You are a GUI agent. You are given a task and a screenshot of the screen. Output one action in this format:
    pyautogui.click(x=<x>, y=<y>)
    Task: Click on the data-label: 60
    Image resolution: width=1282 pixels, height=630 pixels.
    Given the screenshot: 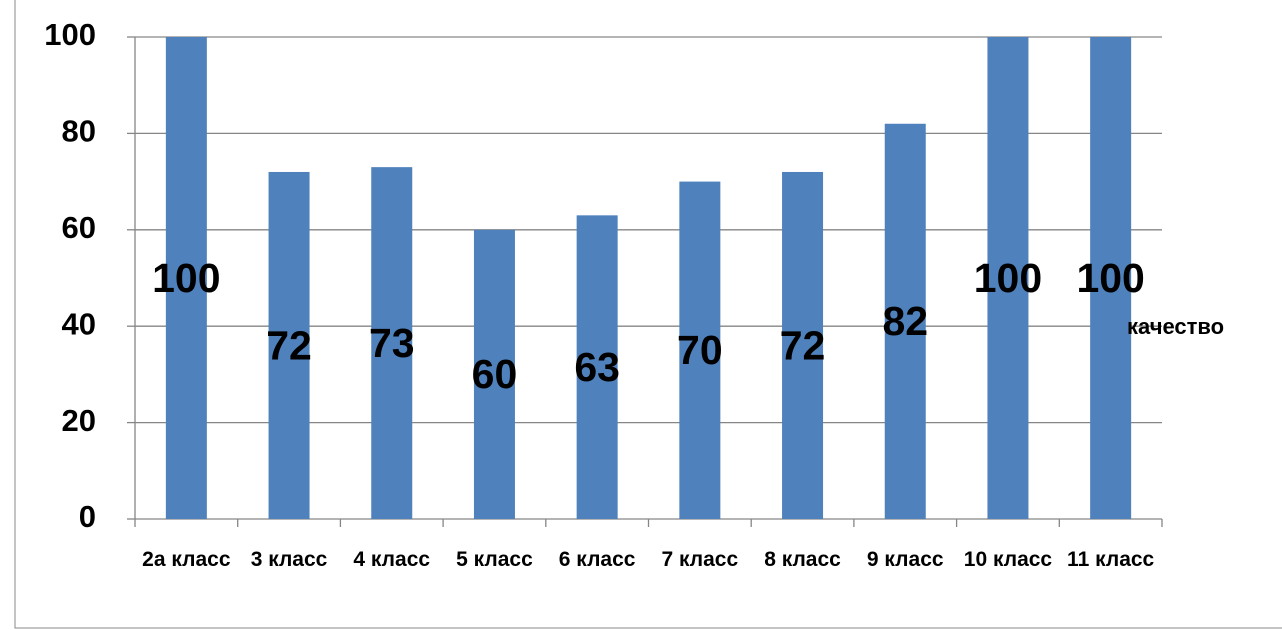 What is the action you would take?
    pyautogui.click(x=495, y=374)
    